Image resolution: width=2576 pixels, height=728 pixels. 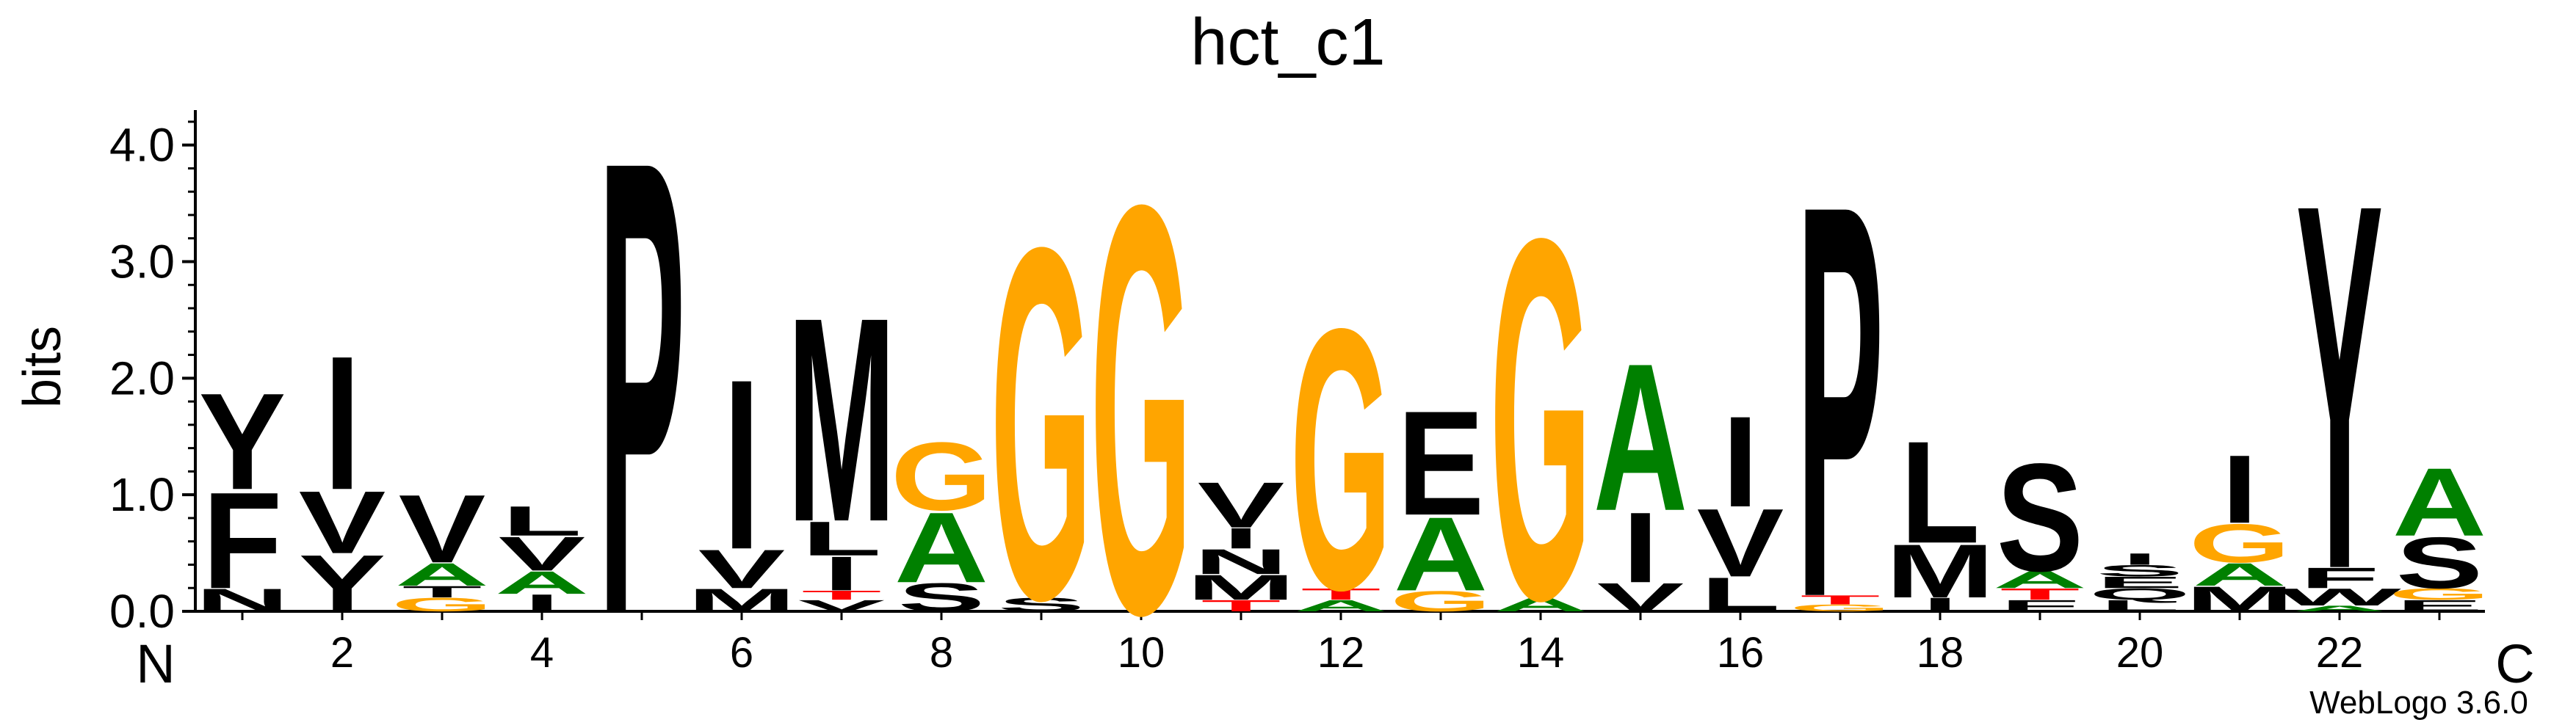 I want to click on x-tick-label: 14, so click(x=1541, y=653).